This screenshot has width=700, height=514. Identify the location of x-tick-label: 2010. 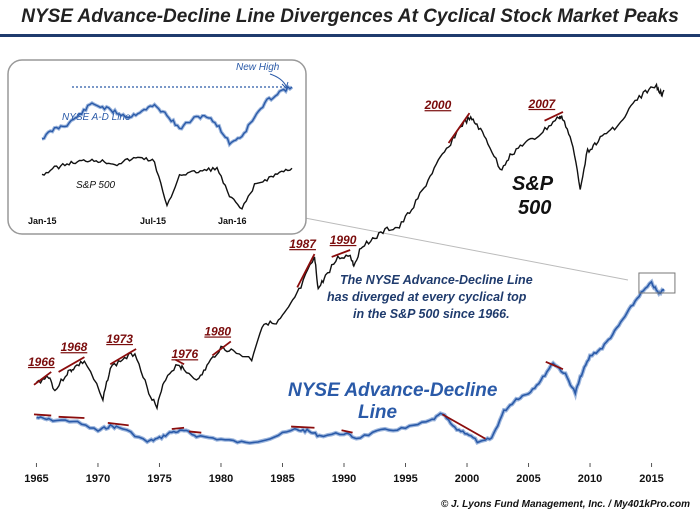
(590, 479).